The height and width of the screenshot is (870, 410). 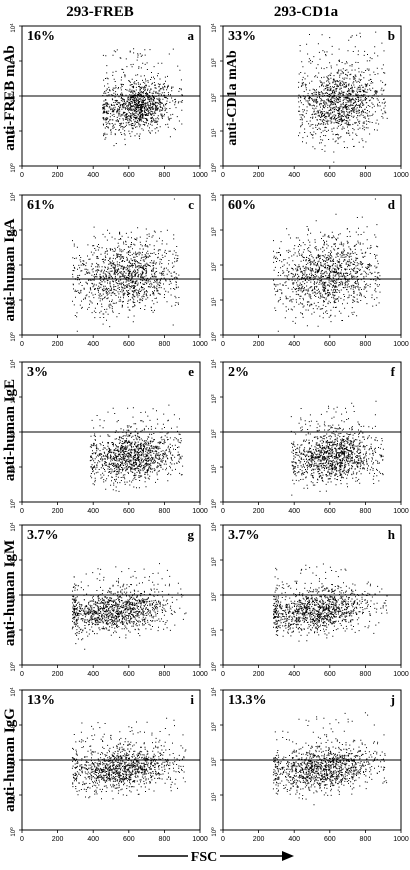 What do you see at coordinates (100, 12) in the screenshot?
I see `column-title-293-freb: 293-FREB` at bounding box center [100, 12].